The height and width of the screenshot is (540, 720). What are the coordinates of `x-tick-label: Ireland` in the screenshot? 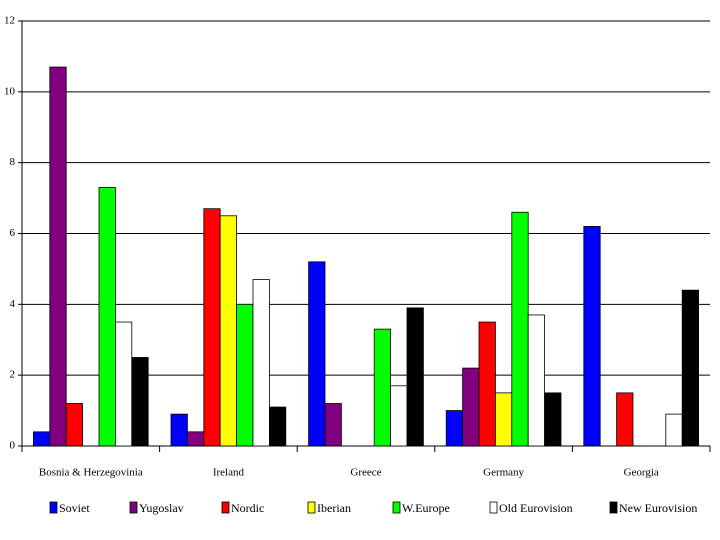 It's located at (229, 473).